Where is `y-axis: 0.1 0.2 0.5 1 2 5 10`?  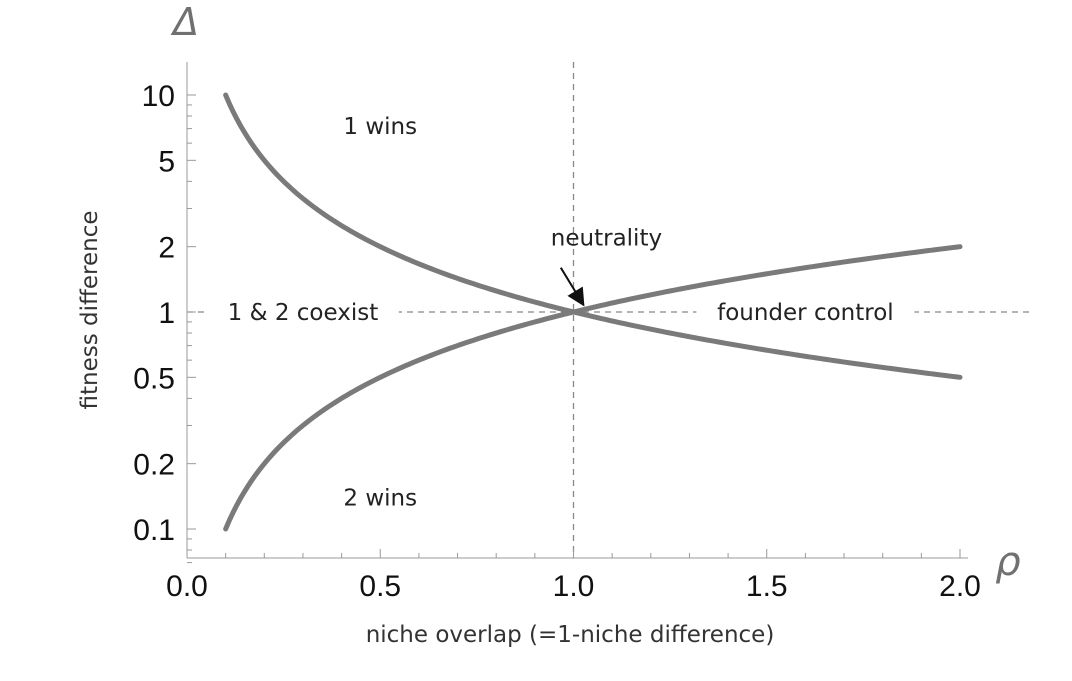 y-axis: 0.1 0.2 0.5 1 2 5 10 is located at coordinates (164, 313).